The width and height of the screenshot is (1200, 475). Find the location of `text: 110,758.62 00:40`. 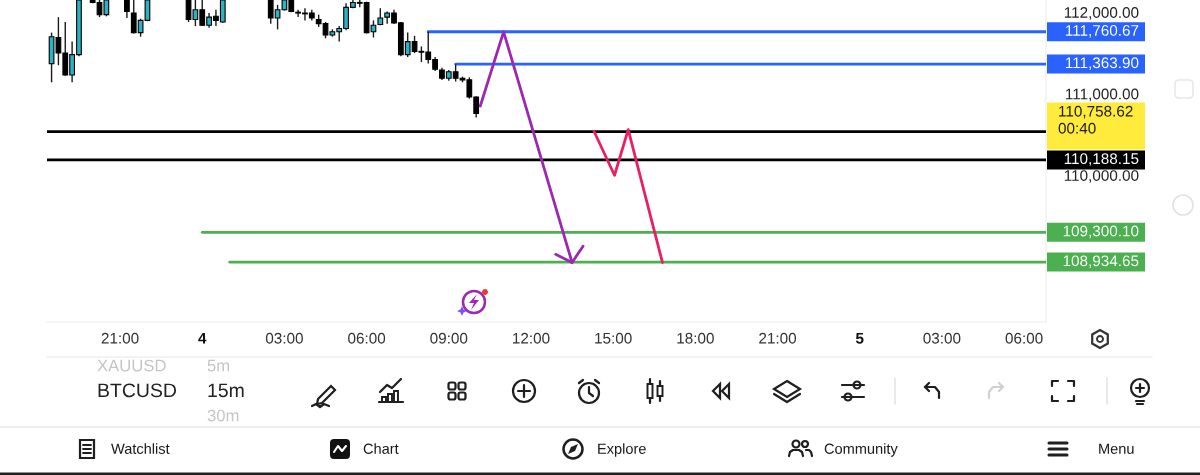

text: 110,758.62 00:40 is located at coordinates (1095, 119).